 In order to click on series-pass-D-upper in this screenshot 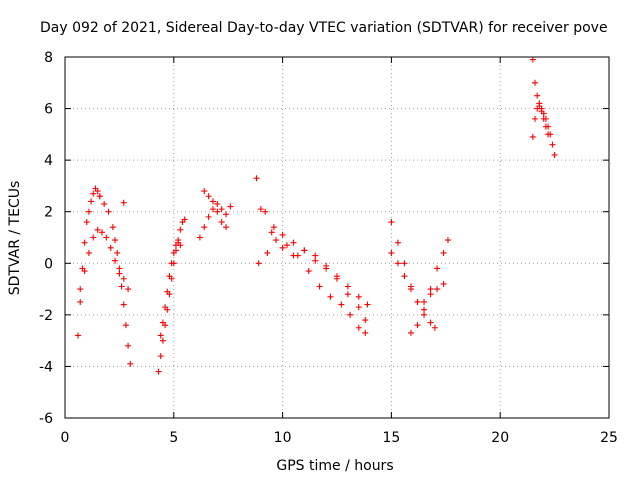, I will do `click(312, 241)`.